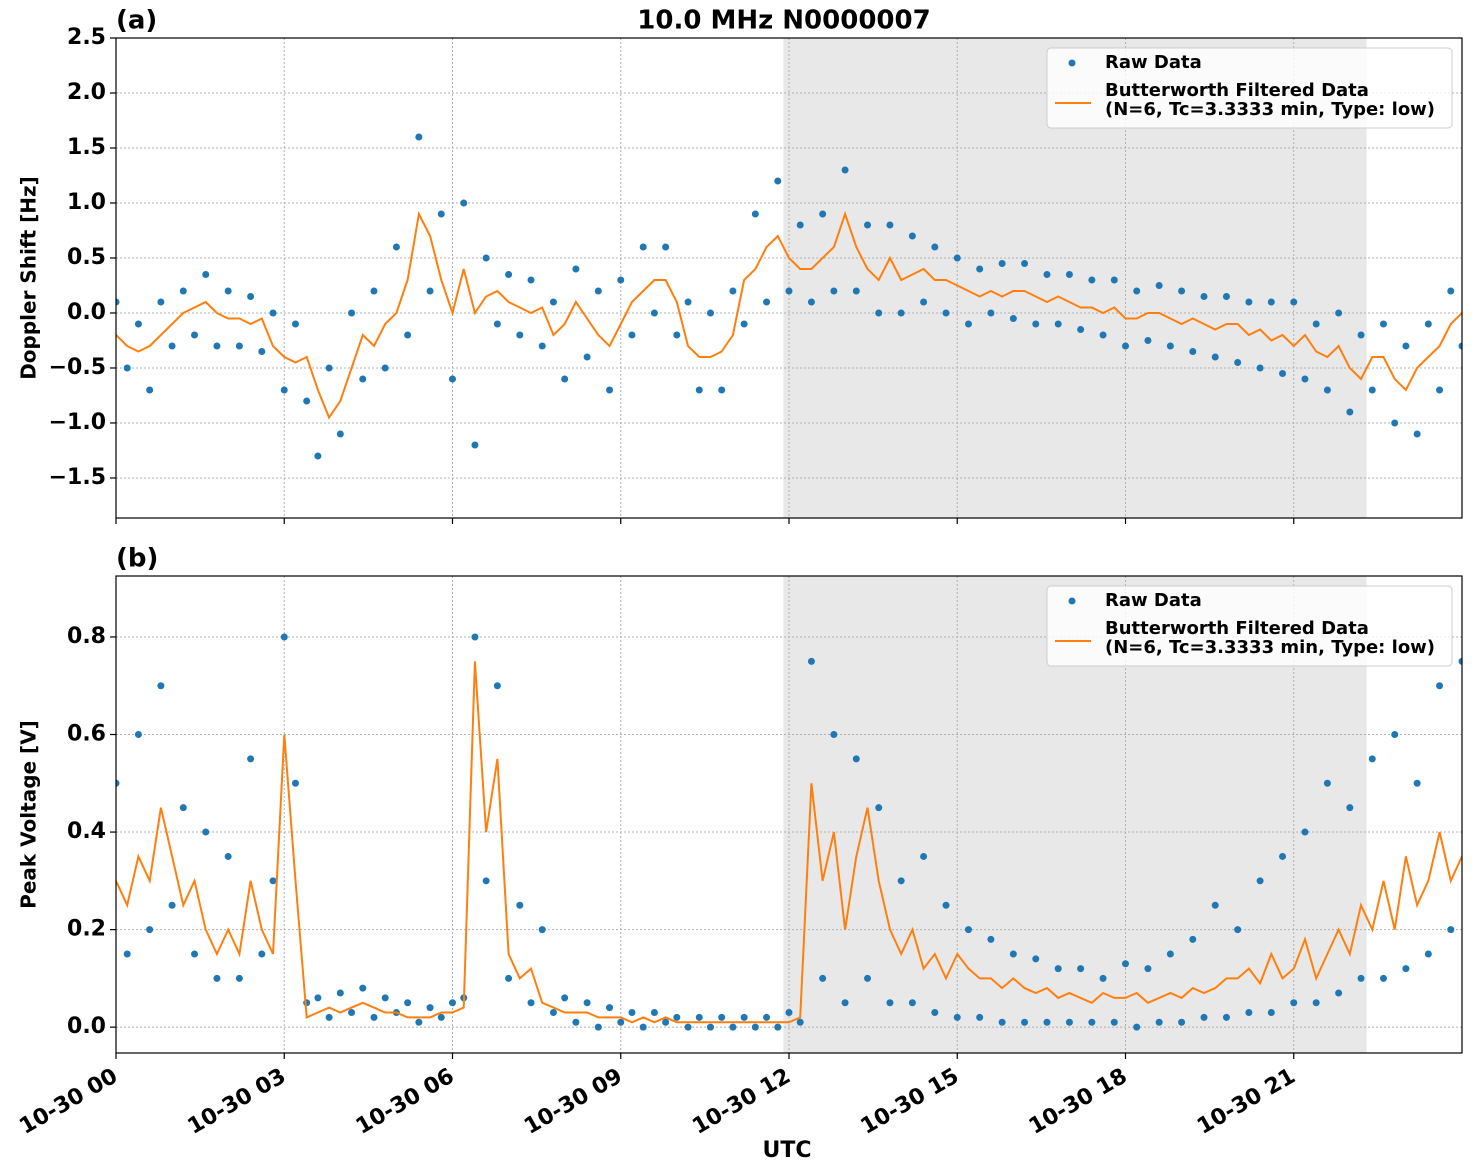  I want to click on y-axis-label: Doppler Shift [Hz], so click(29, 278).